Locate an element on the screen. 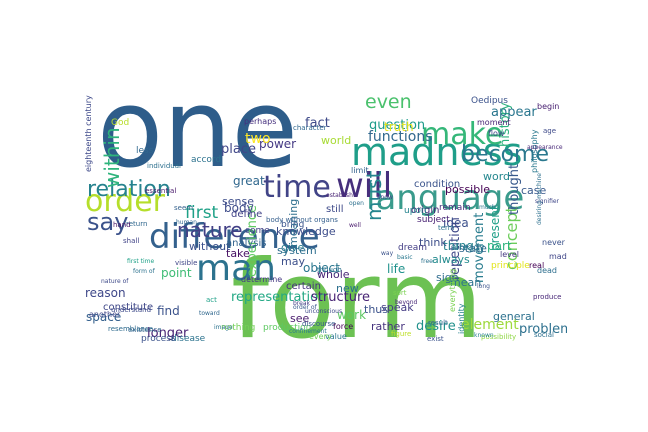  word-structure: structure is located at coordinates (340, 297).